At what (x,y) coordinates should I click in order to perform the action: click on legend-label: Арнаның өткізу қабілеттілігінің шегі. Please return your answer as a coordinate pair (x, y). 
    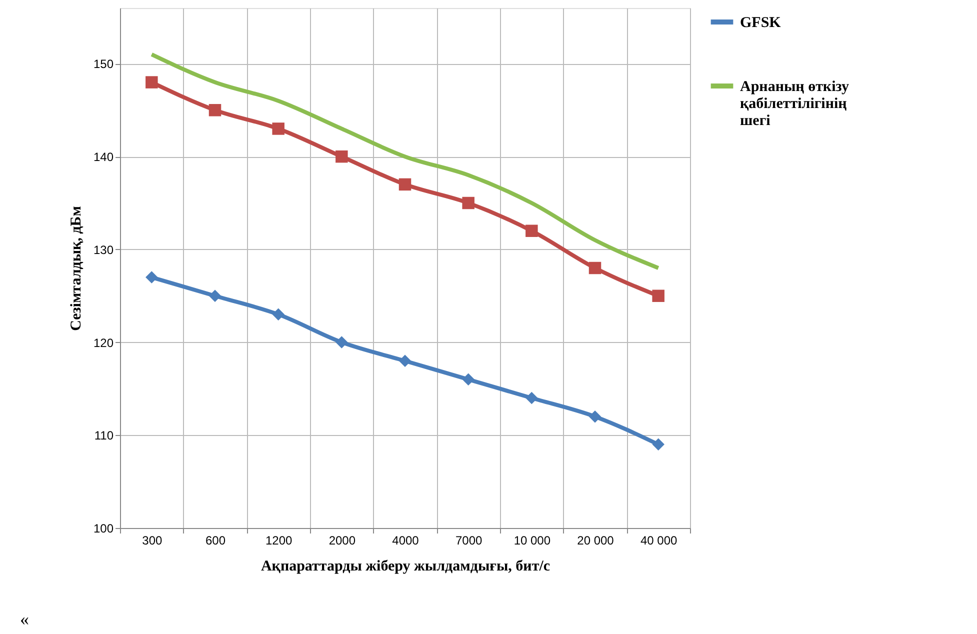
    Looking at the image, I should click on (795, 104).